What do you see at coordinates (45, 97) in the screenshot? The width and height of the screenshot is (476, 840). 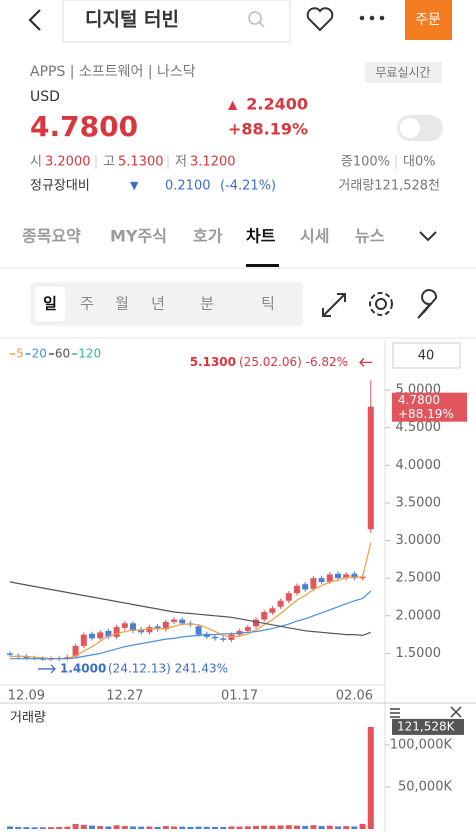 I see `currency: USD` at bounding box center [45, 97].